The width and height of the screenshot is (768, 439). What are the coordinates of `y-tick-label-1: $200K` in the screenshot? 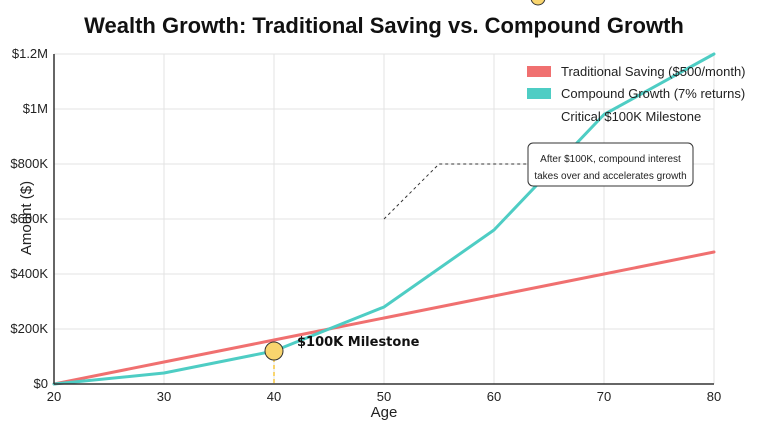 It's located at (29, 328).